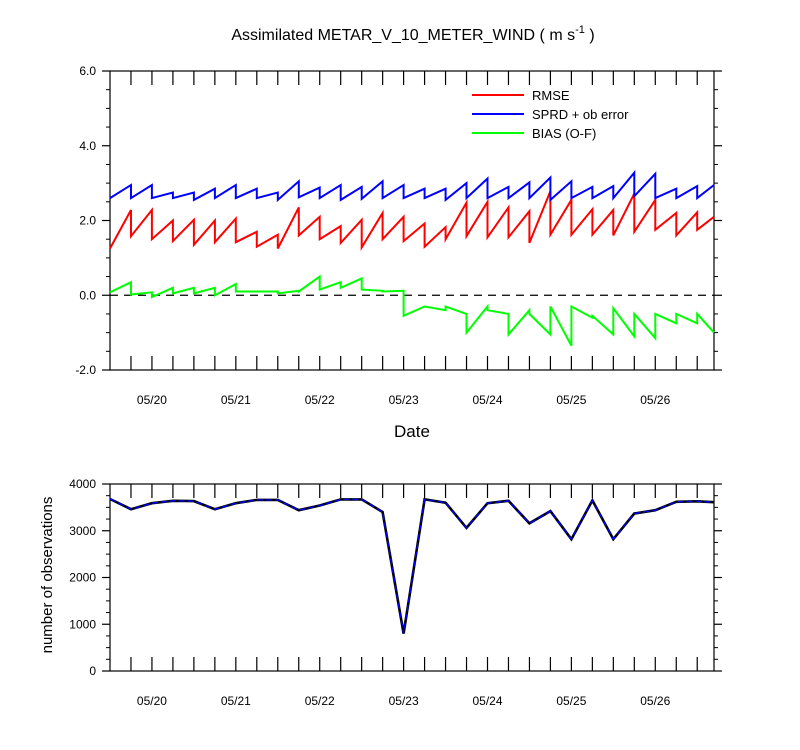 The height and width of the screenshot is (750, 800). Describe the element at coordinates (320, 400) in the screenshot. I see `top-x-tick-label: 05/22` at that location.